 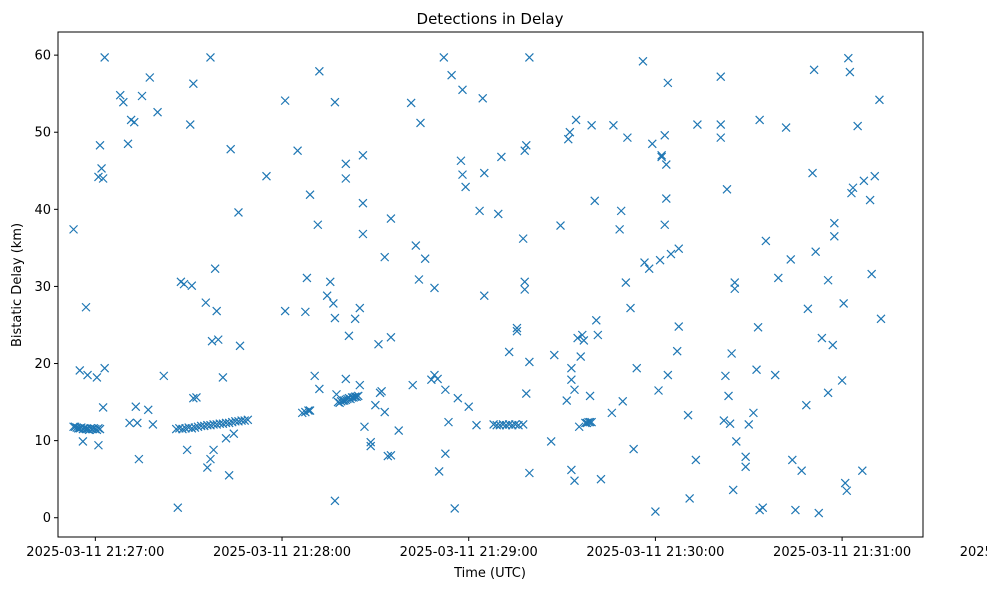 I want to click on chart-title: Detections in Delay, so click(x=490, y=19).